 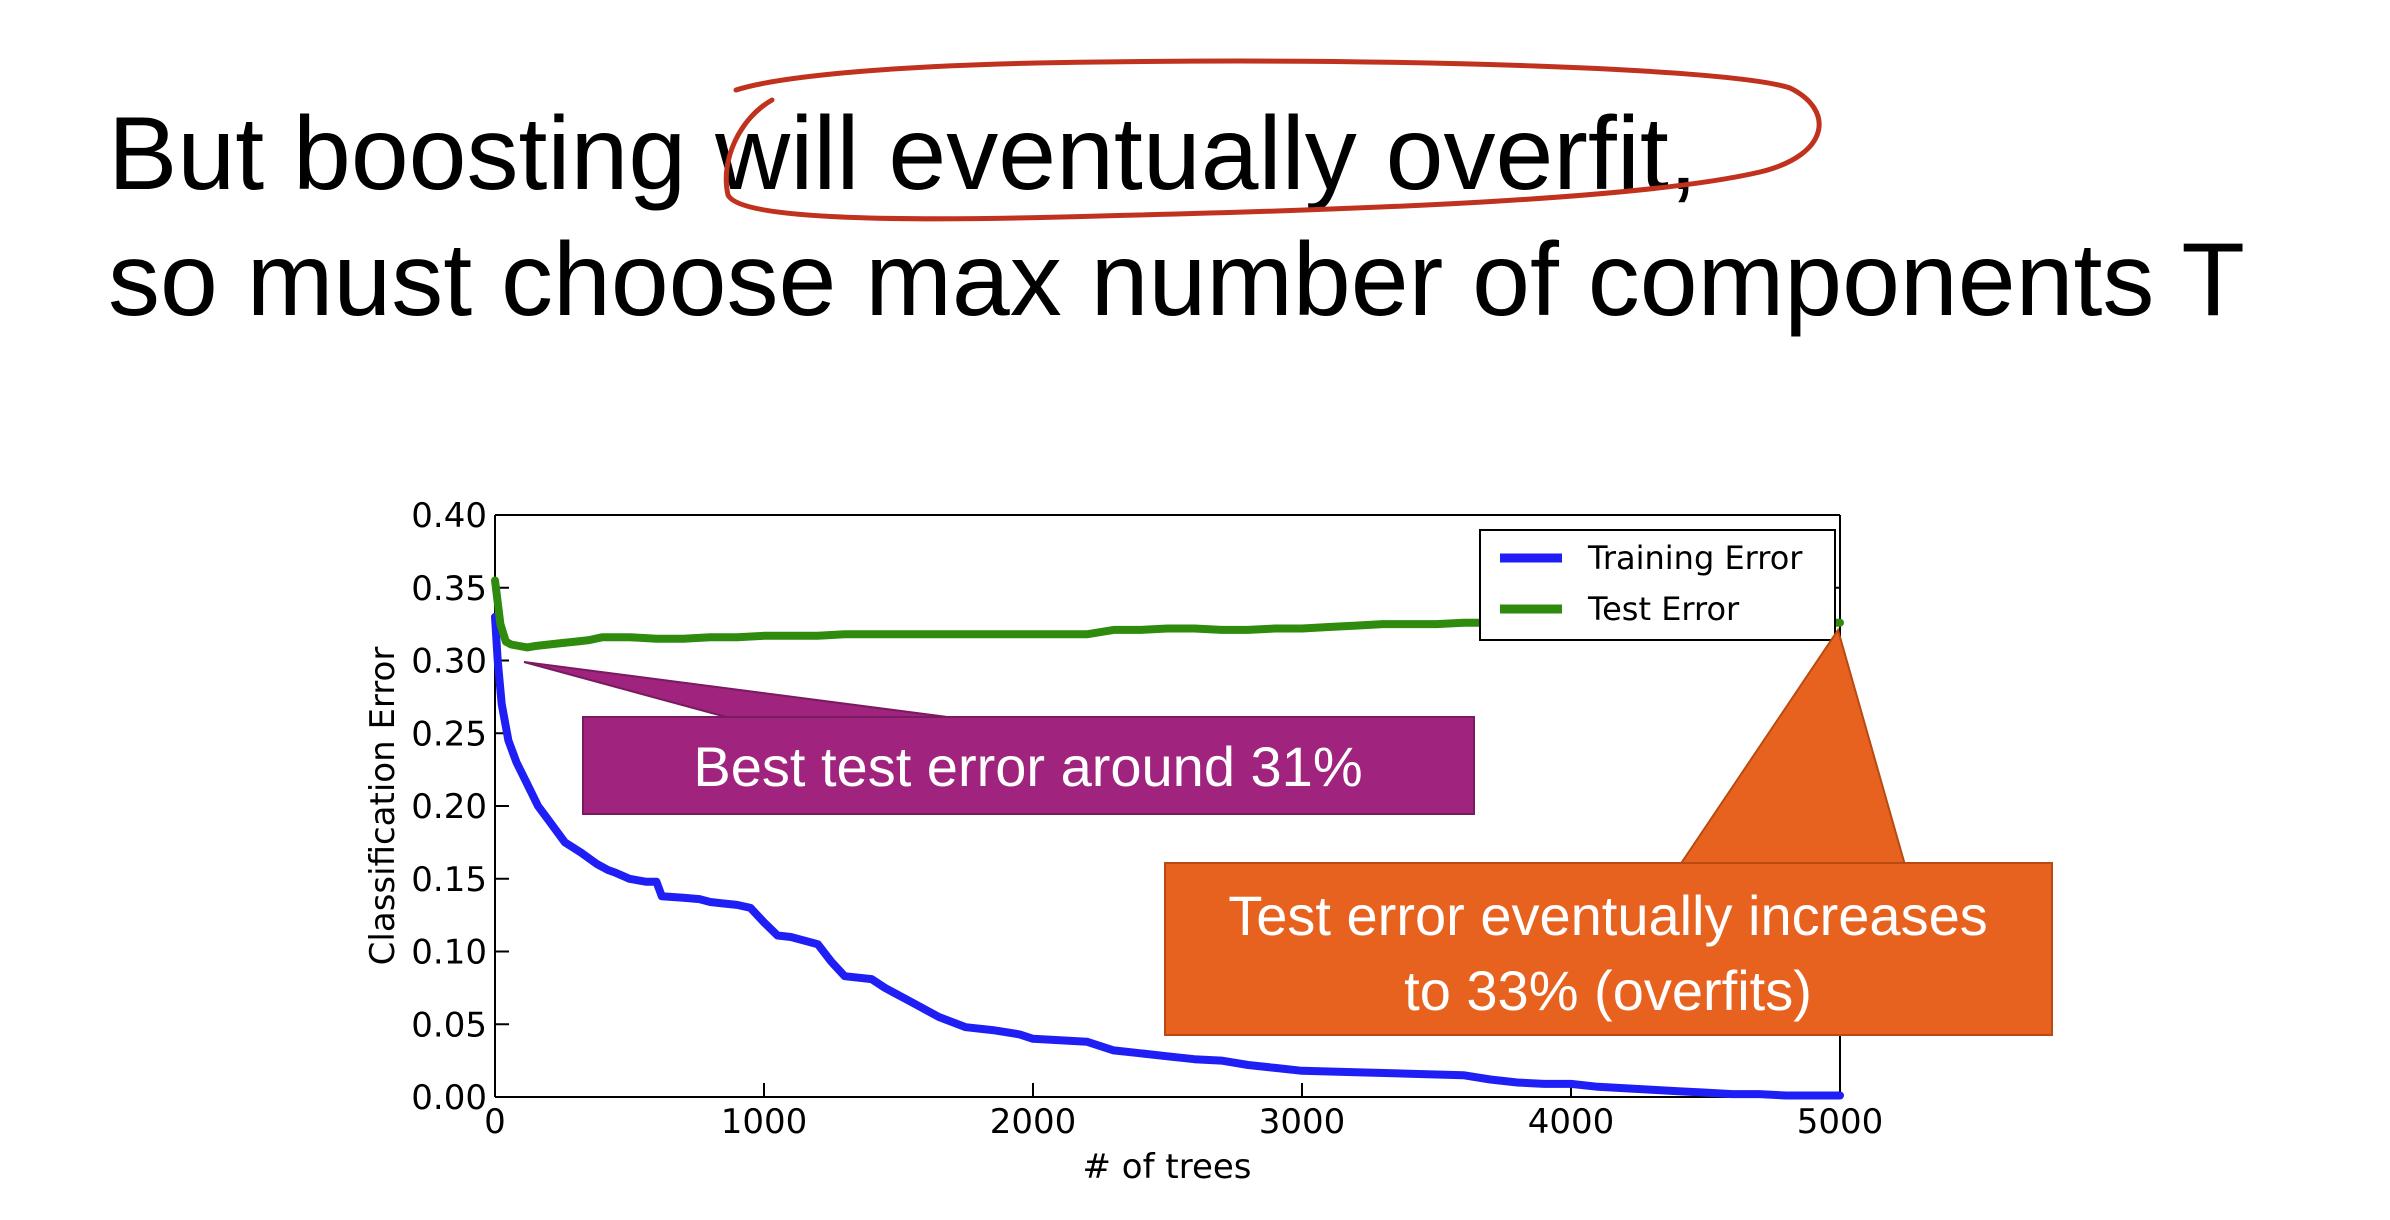 I want to click on y-tick-label: 0.35, so click(x=449, y=589).